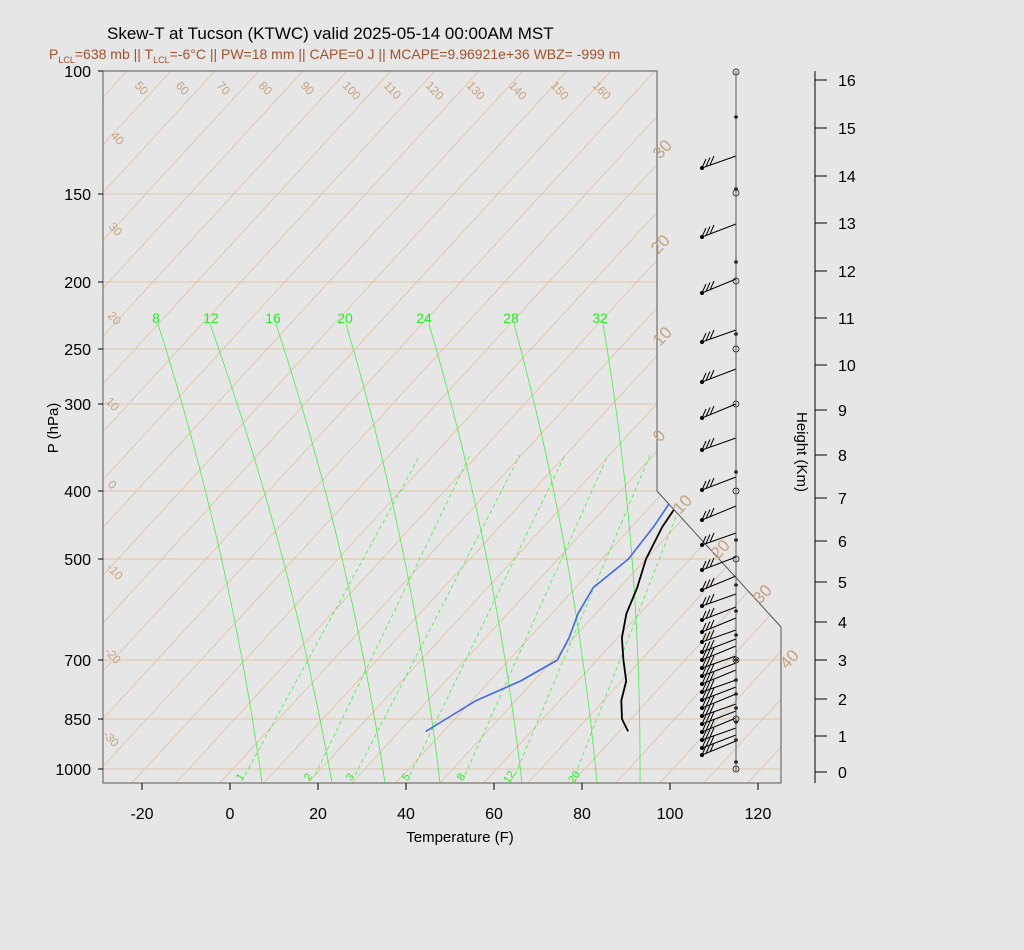 The image size is (1024, 950). I want to click on y-tick-label: 100, so click(77, 72).